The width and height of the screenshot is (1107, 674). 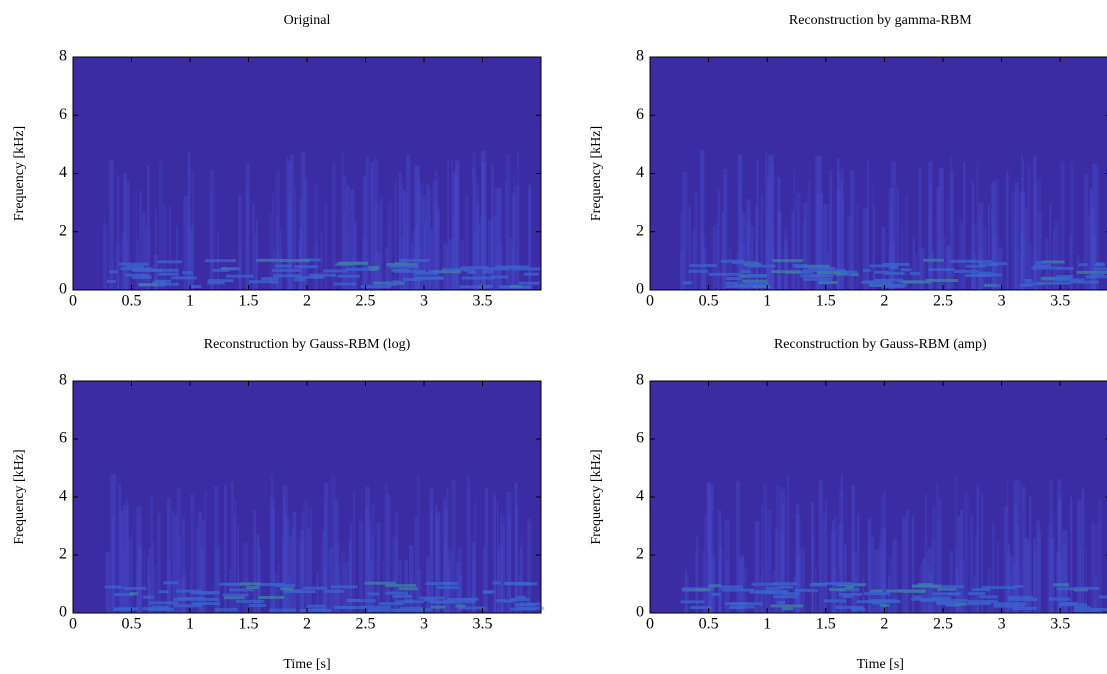 What do you see at coordinates (132, 624) in the screenshot?
I see `x-tick-label: 0.5` at bounding box center [132, 624].